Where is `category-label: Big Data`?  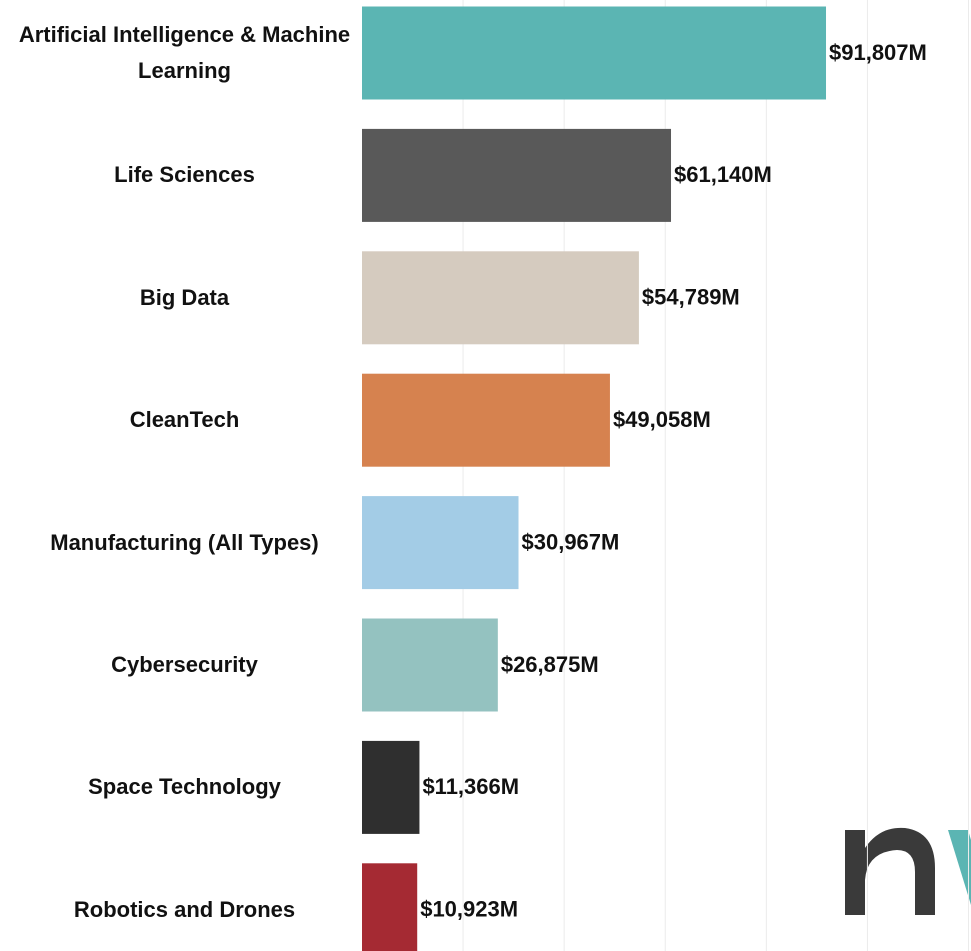
category-label: Big Data is located at coordinates (184, 297).